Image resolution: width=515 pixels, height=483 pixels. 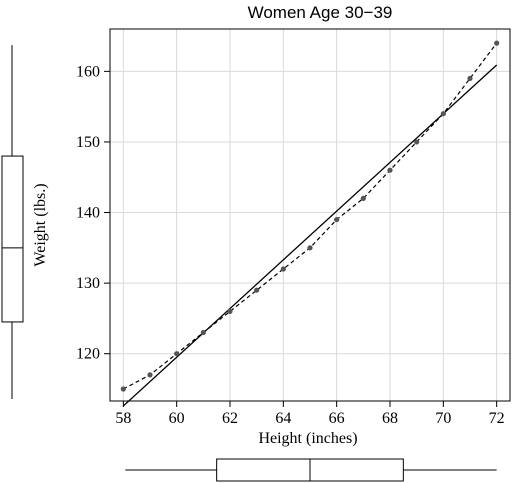 I want to click on y-tick-label: 150, so click(x=88, y=142).